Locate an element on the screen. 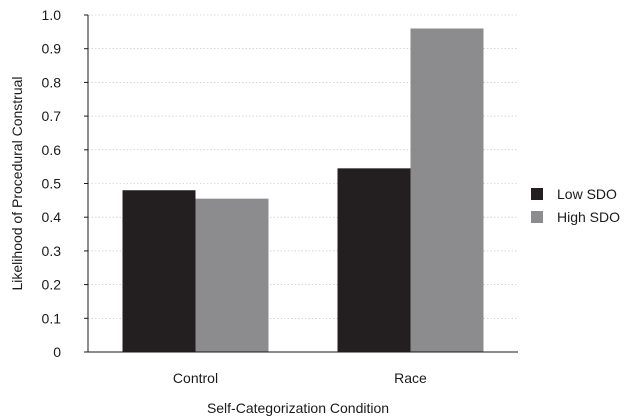 The width and height of the screenshot is (637, 417). legend: Low SDO High SDO is located at coordinates (575, 205).